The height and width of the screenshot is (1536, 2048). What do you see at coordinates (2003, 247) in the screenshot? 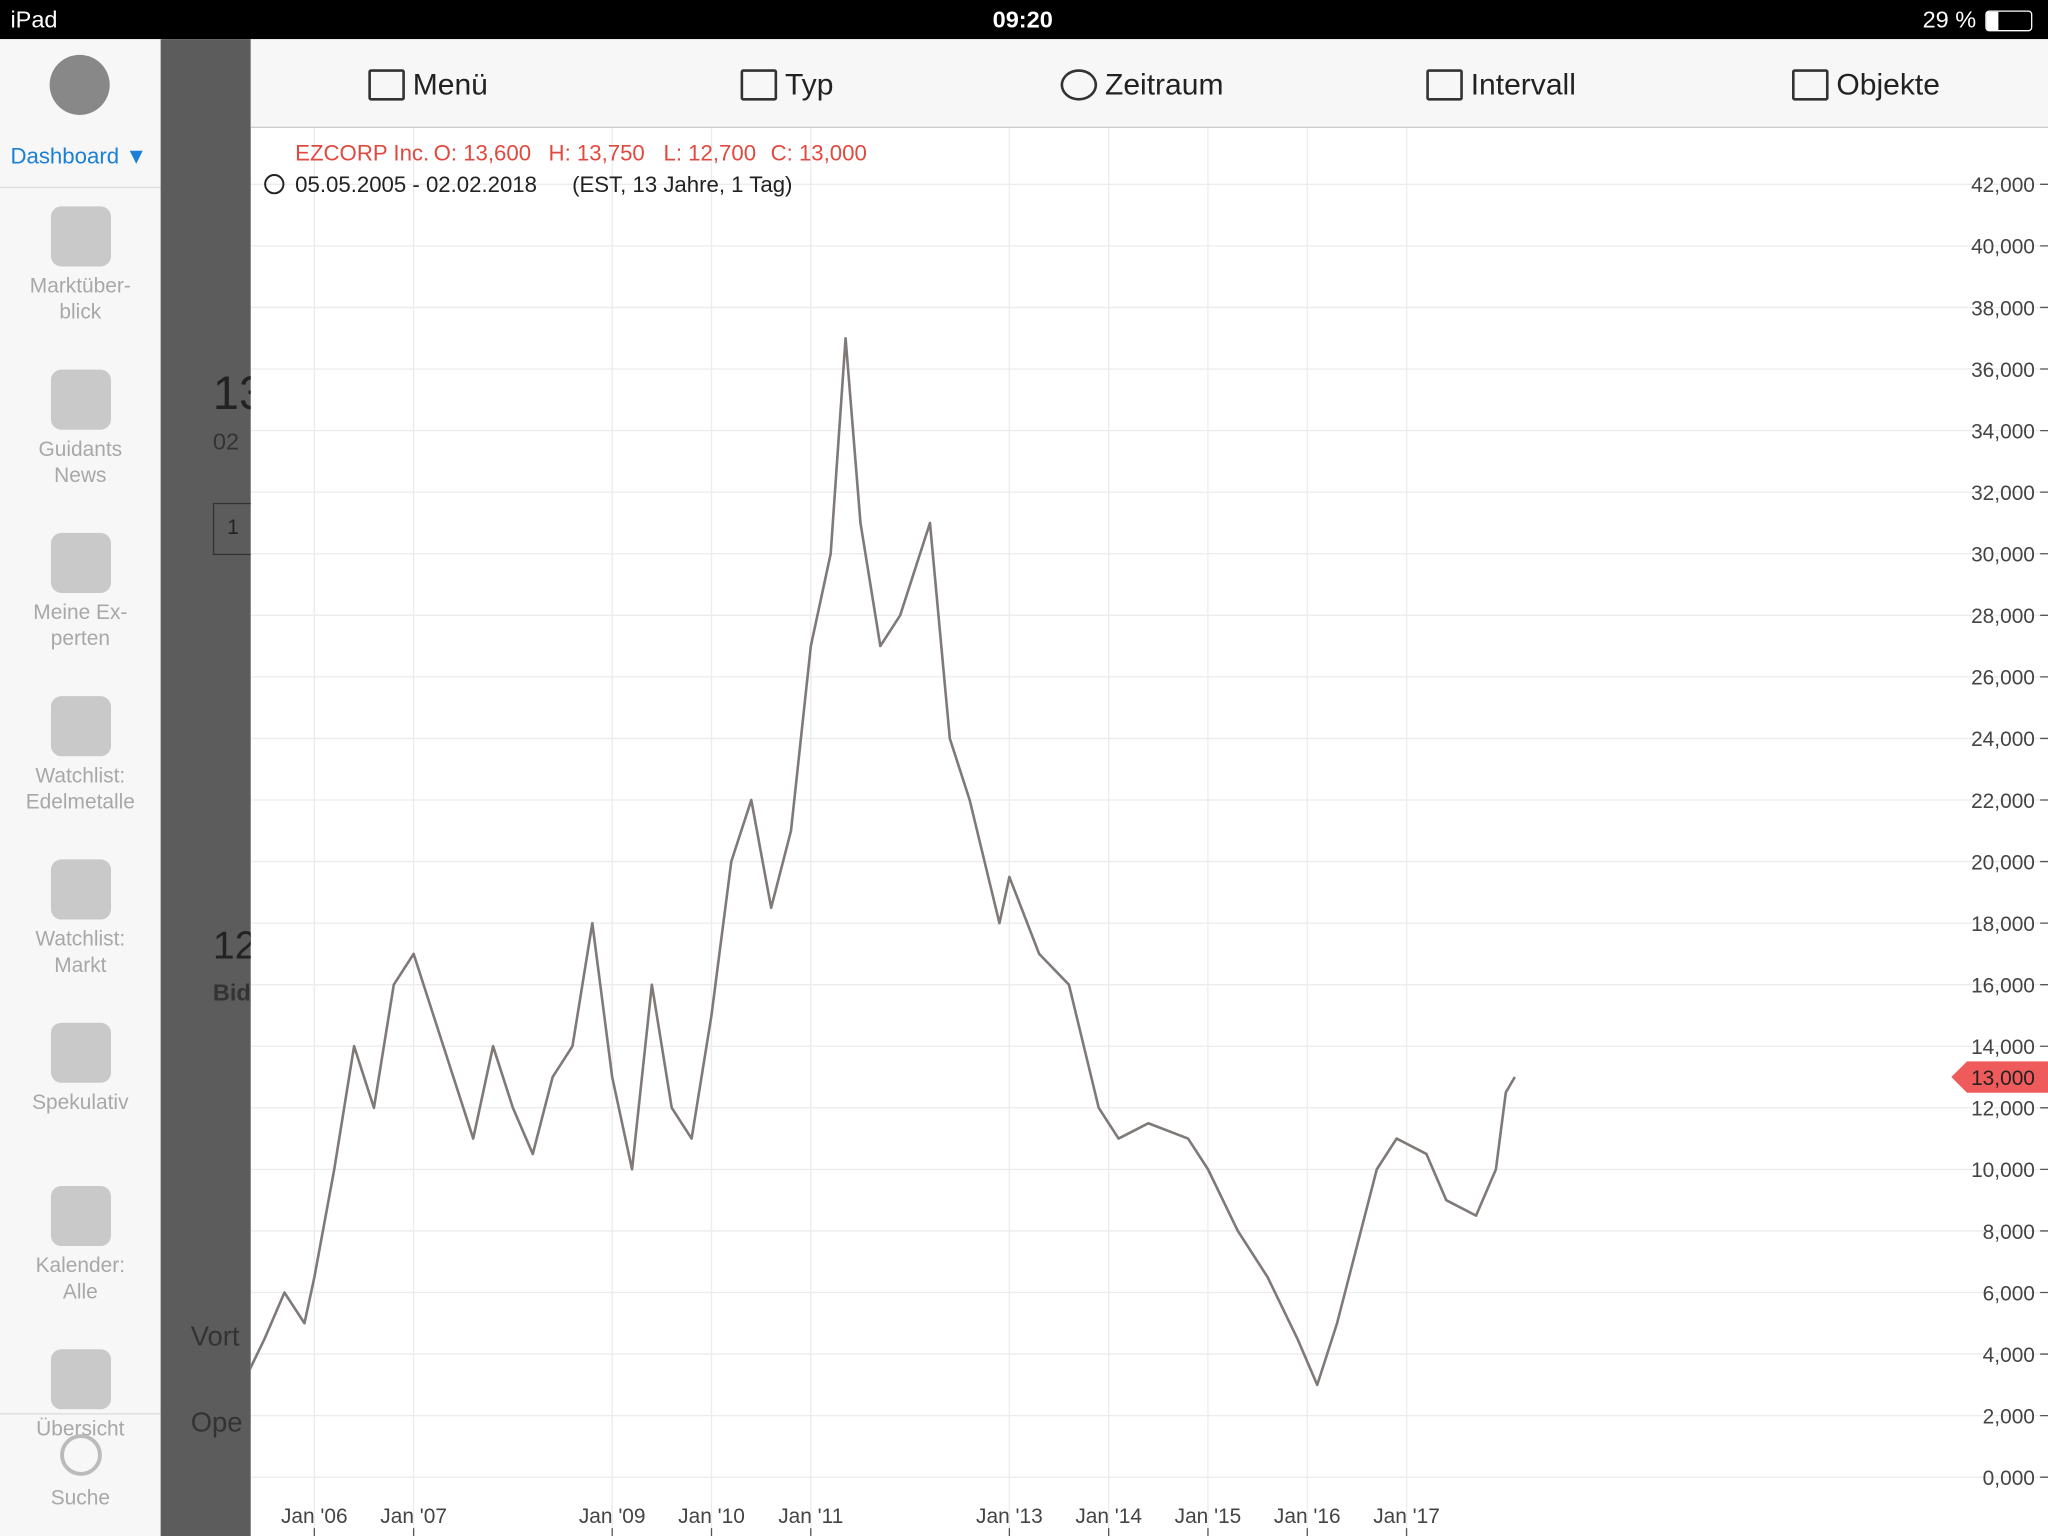
I see `y-tick-label: 40,000` at bounding box center [2003, 247].